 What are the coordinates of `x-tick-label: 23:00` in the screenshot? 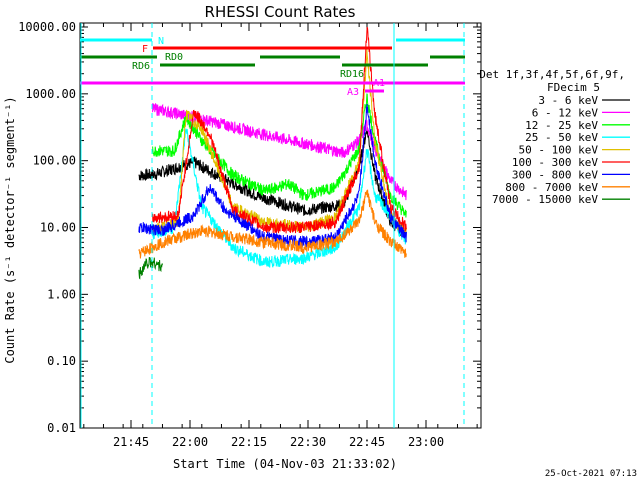 It's located at (426, 442).